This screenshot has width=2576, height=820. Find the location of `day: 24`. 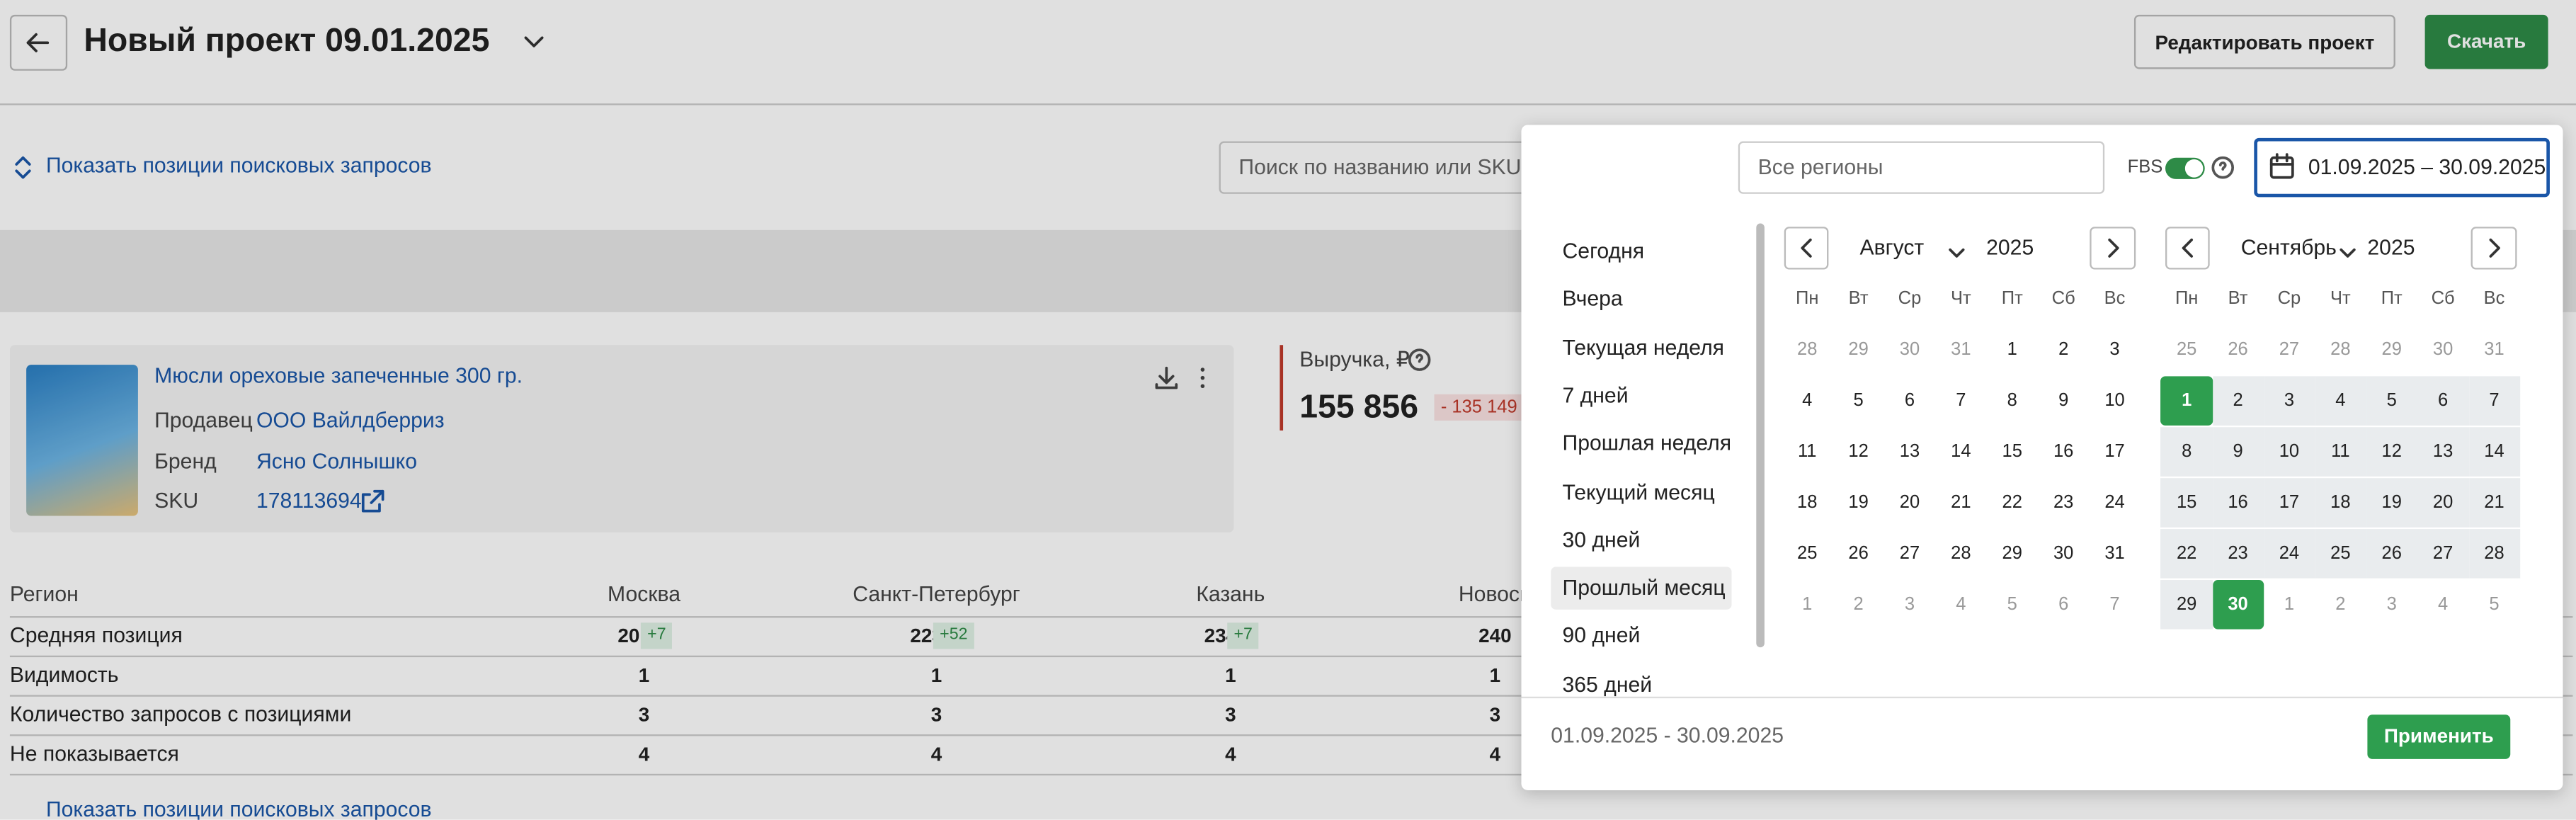

day: 24 is located at coordinates (2289, 553).